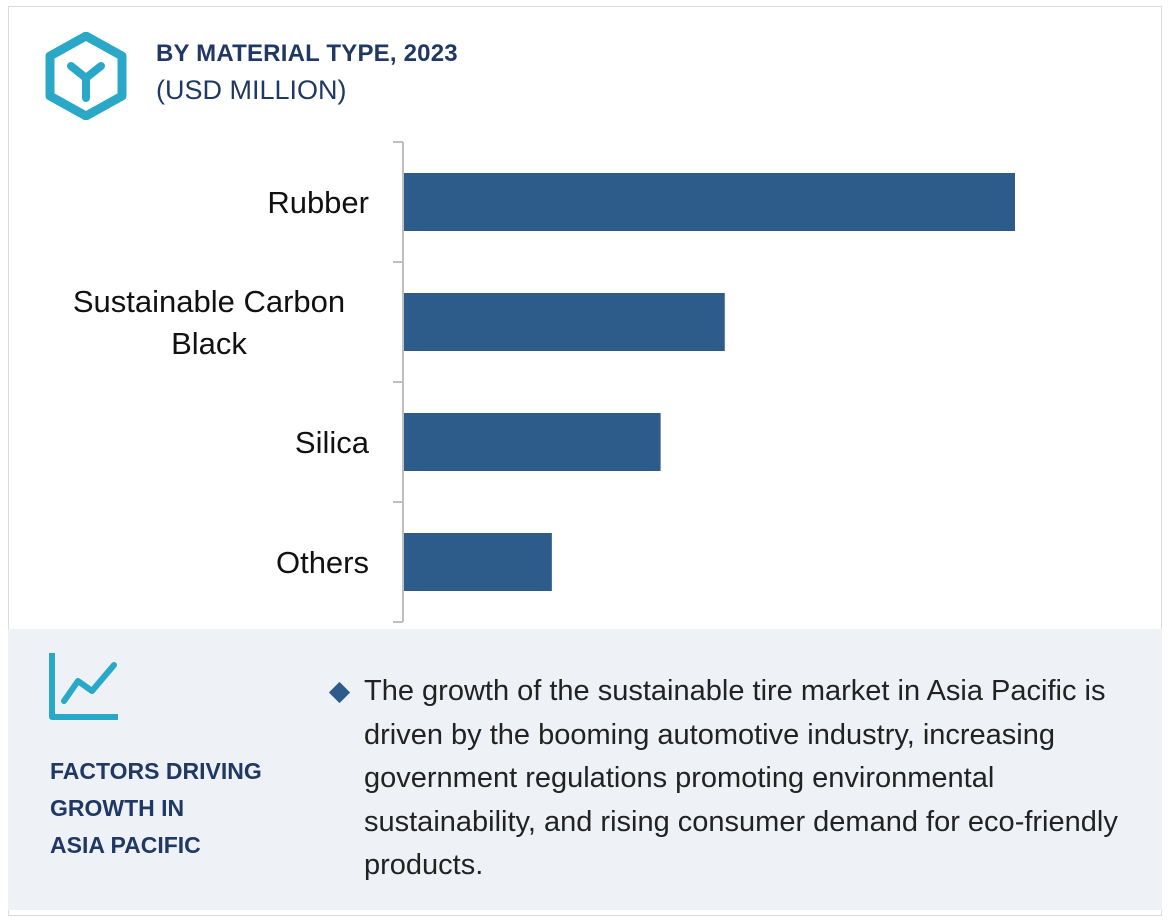 This screenshot has width=1170, height=922. What do you see at coordinates (709, 202) in the screenshot?
I see `bar-rubber` at bounding box center [709, 202].